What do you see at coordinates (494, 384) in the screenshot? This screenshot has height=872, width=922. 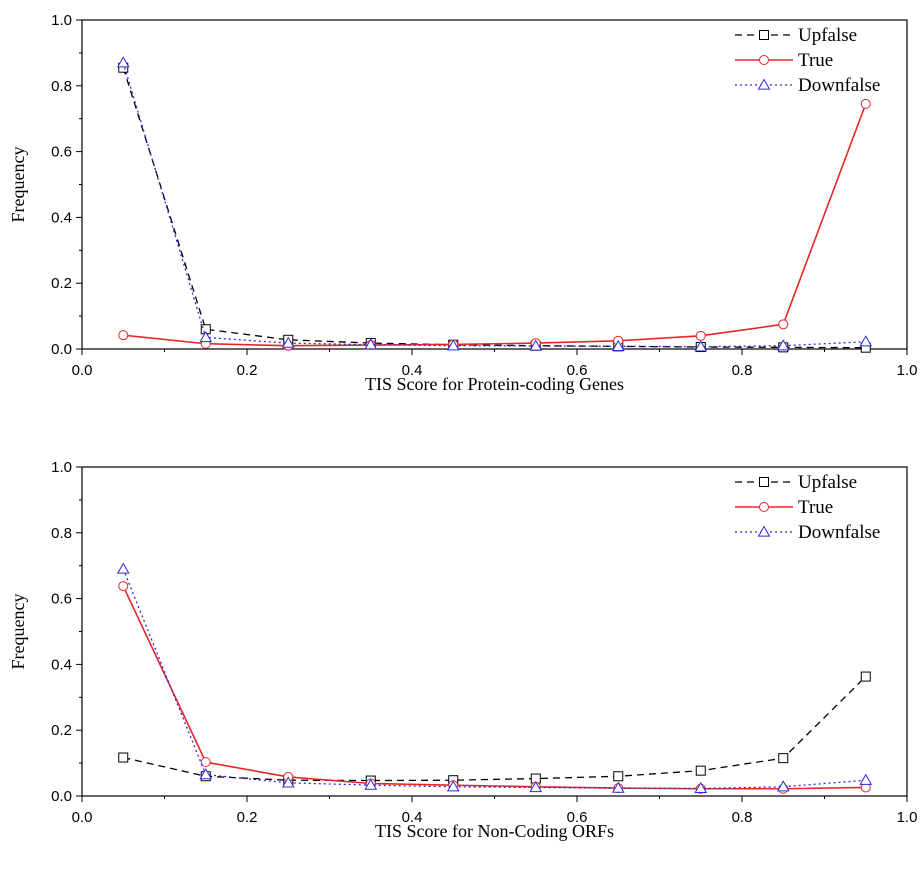 I see `x-axis-title: TIS Score for Protein-coding Genes` at bounding box center [494, 384].